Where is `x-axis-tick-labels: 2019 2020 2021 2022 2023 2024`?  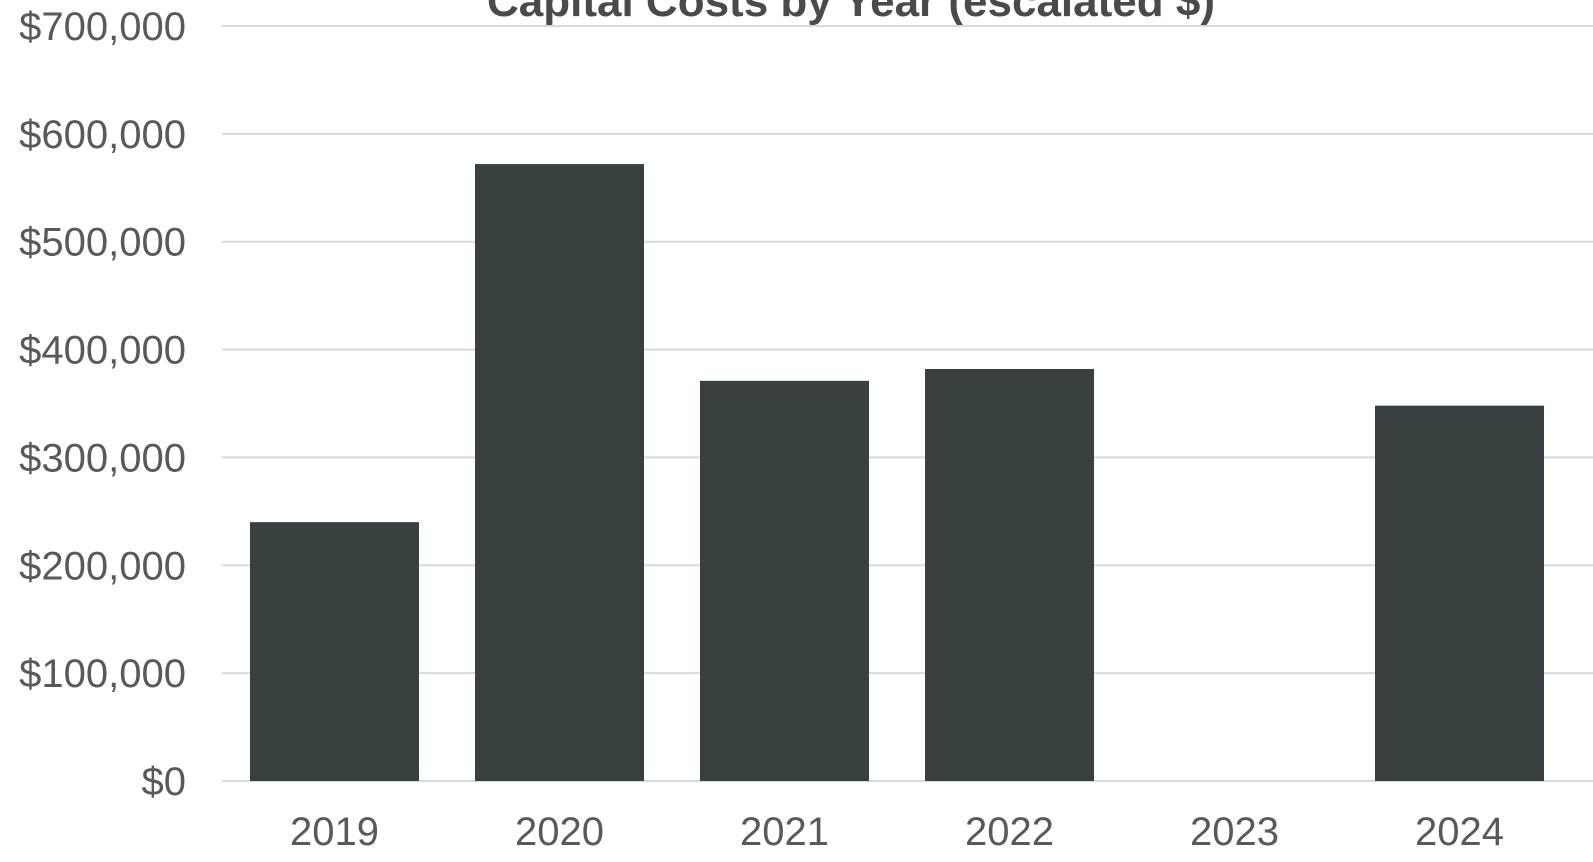 x-axis-tick-labels: 2019 2020 2021 2022 2023 2024 is located at coordinates (897, 832).